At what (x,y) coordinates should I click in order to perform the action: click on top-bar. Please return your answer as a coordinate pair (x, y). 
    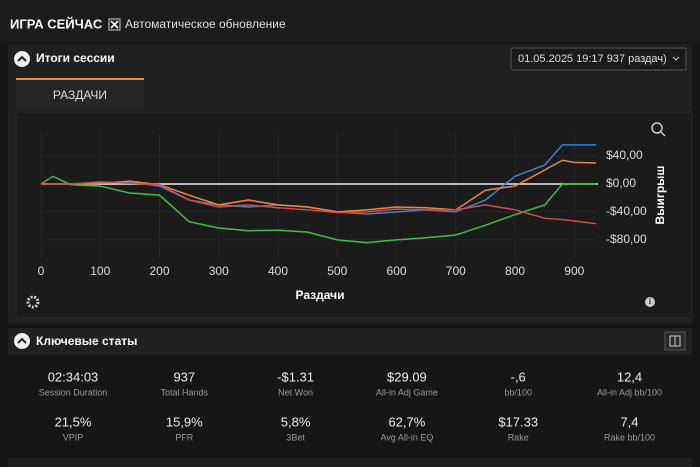
    Looking at the image, I should click on (350, 21).